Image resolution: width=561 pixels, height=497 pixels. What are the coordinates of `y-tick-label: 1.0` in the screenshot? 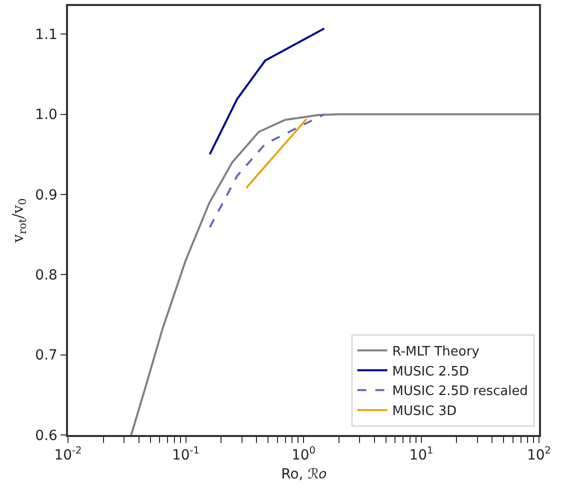 It's located at (46, 115).